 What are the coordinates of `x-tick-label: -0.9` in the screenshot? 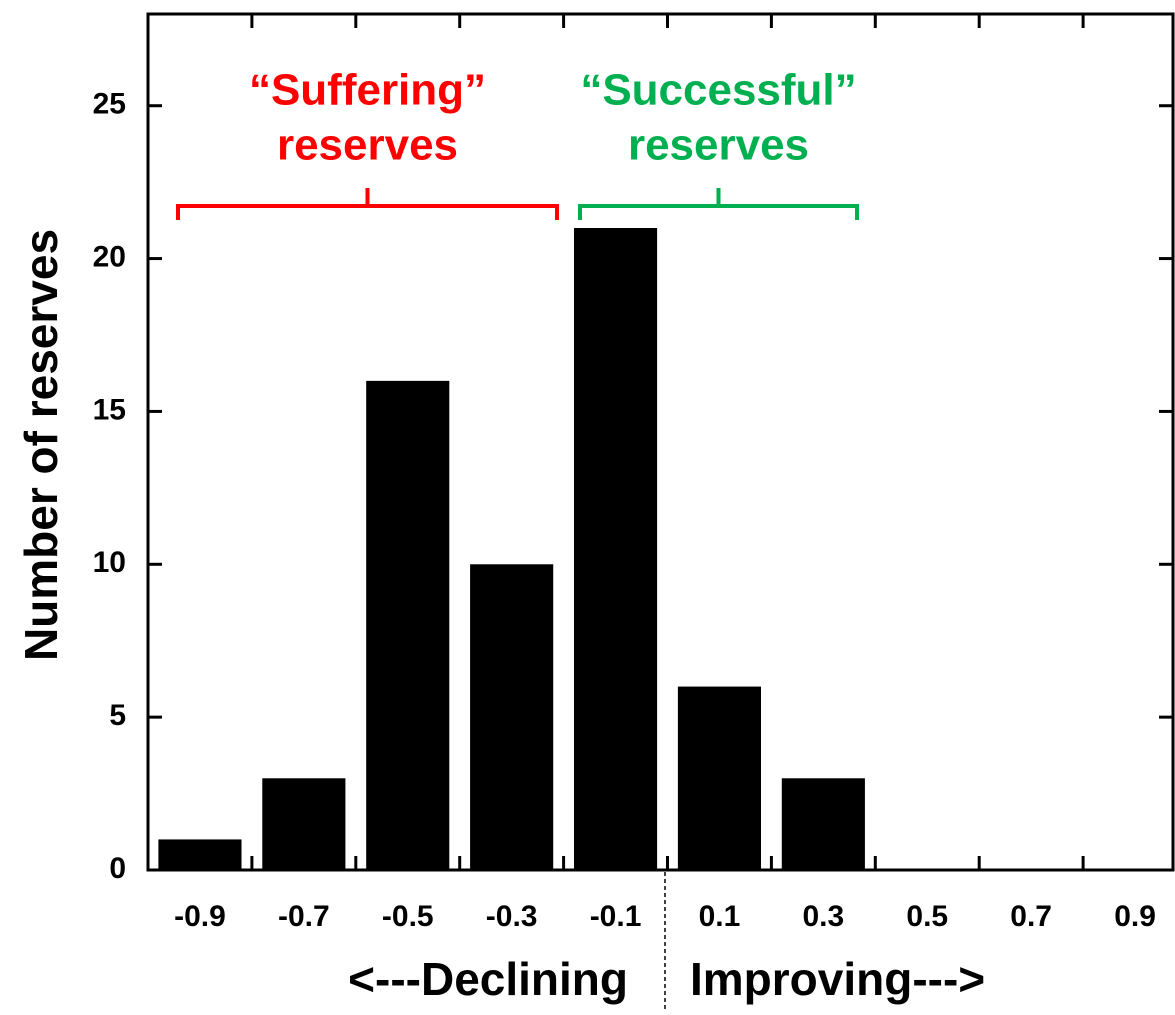 It's located at (200, 916).